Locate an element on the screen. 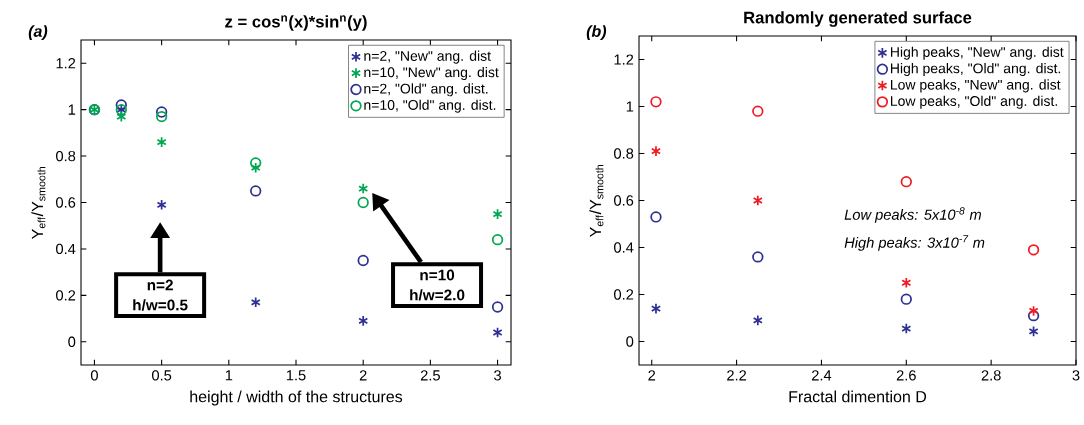 Image resolution: width=1084 pixels, height=425 pixels. annotation: n=10 h/w=2.0 is located at coordinates (437, 285).